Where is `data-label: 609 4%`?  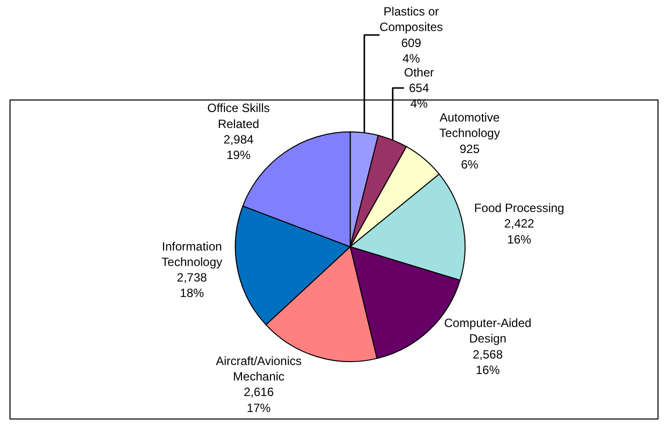 data-label: 609 4% is located at coordinates (411, 51).